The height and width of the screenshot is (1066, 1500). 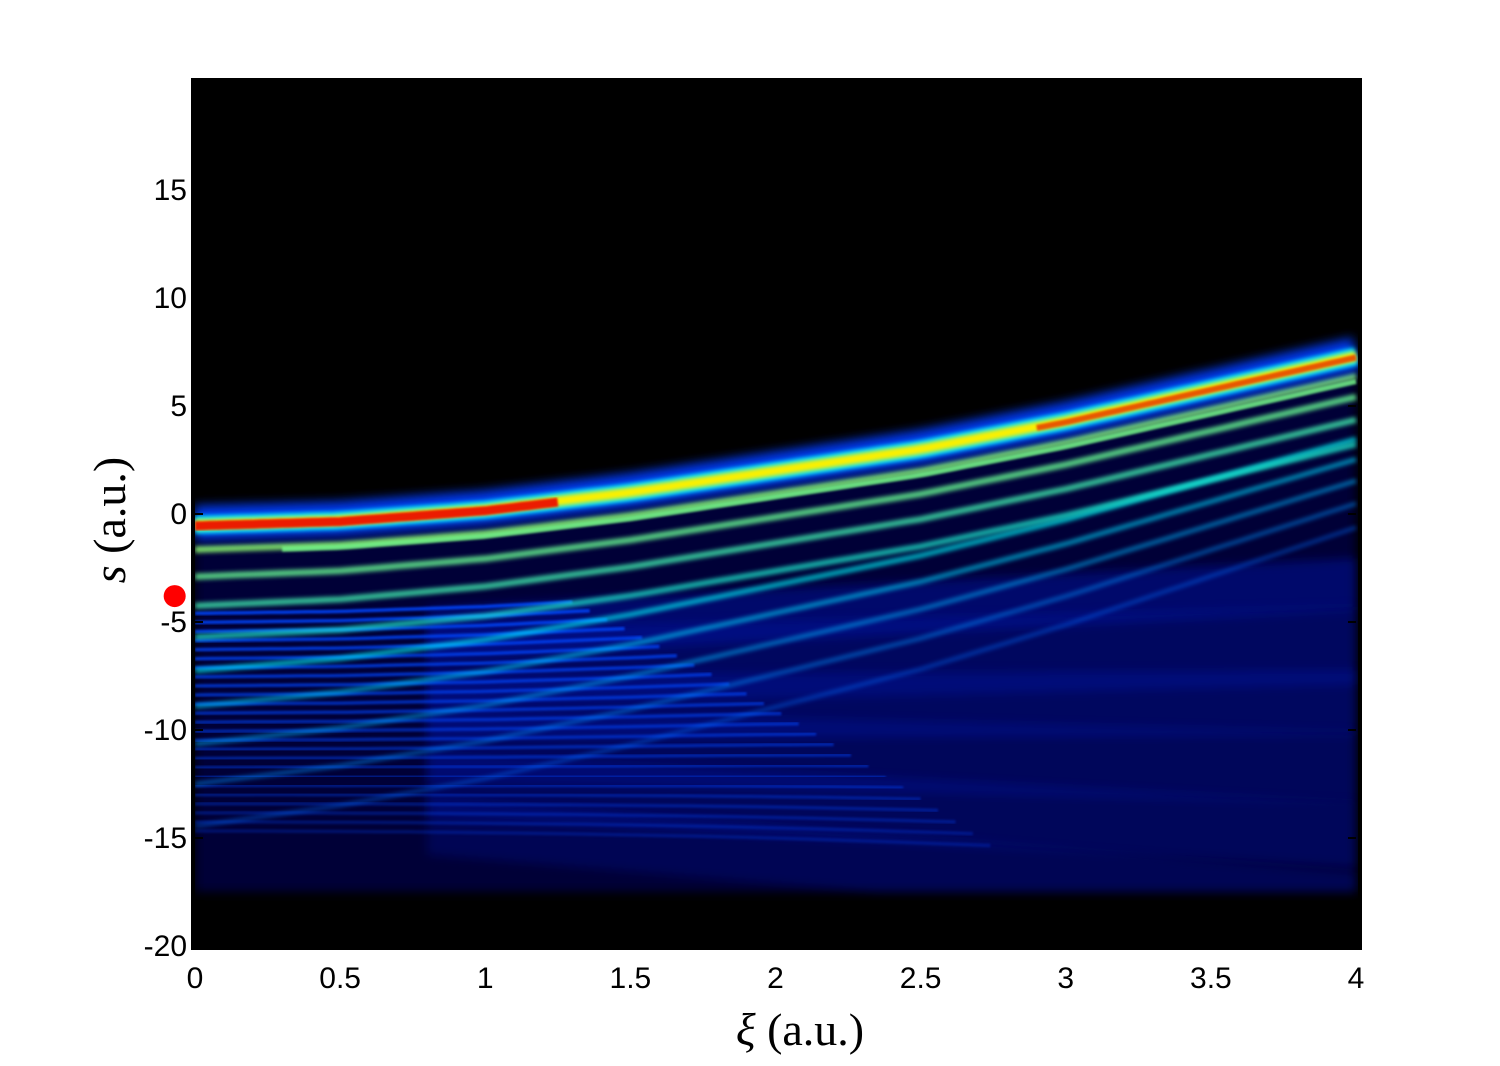 What do you see at coordinates (109, 574) in the screenshot?
I see `y-axis-label-symbol: s` at bounding box center [109, 574].